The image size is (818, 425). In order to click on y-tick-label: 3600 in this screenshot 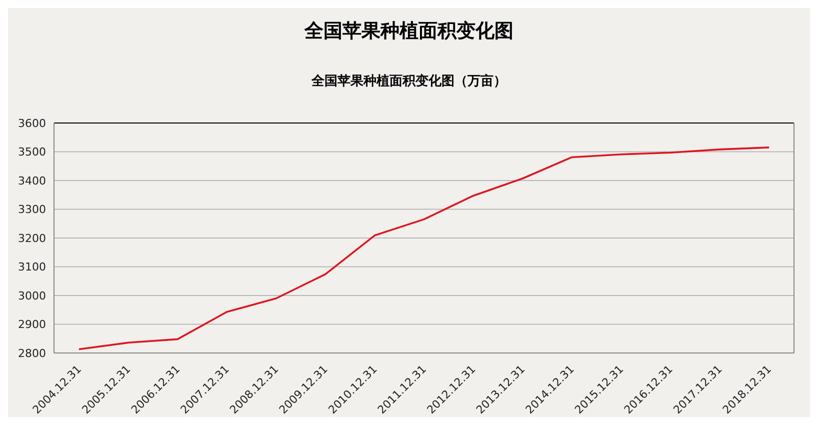, I will do `click(32, 123)`.